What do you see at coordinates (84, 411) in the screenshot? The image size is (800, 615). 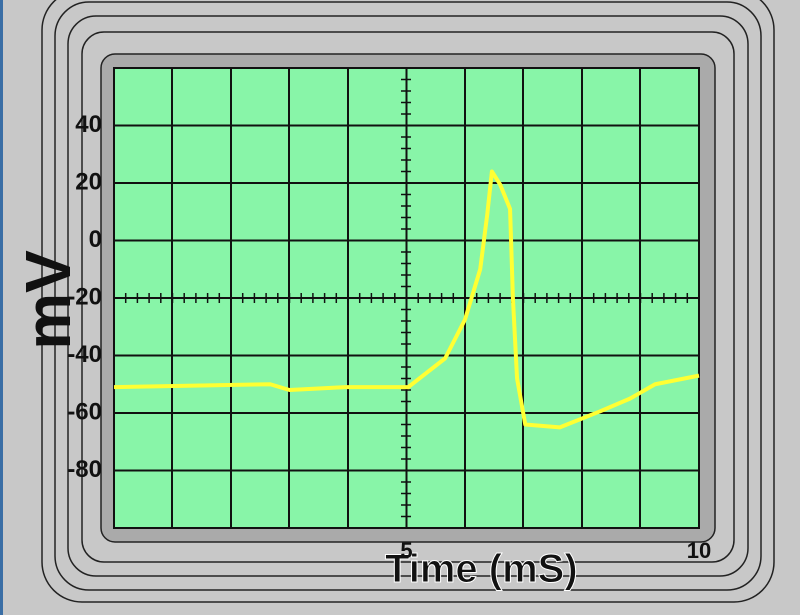 I see `y-tick-label: -60` at bounding box center [84, 411].